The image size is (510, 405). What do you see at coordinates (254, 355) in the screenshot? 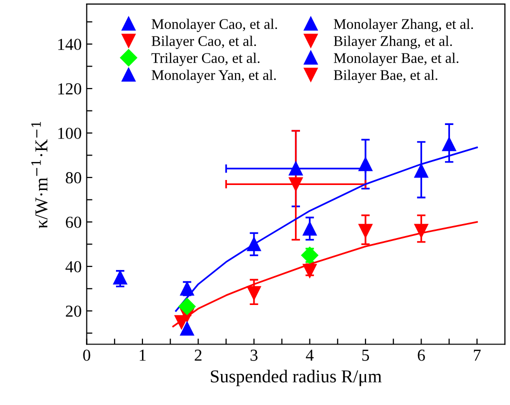
I see `x-tick-label: 3` at bounding box center [254, 355].